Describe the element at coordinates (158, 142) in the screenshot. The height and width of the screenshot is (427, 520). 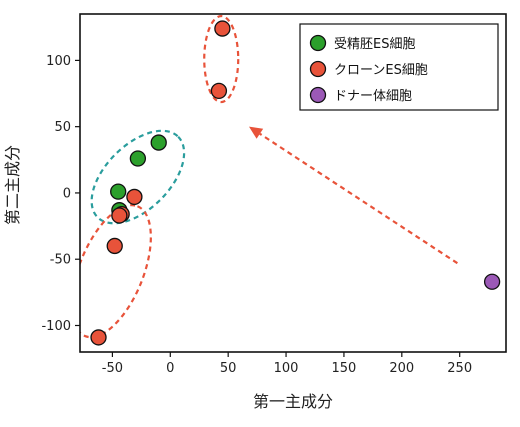
I see `data-point-s0-p0` at that location.